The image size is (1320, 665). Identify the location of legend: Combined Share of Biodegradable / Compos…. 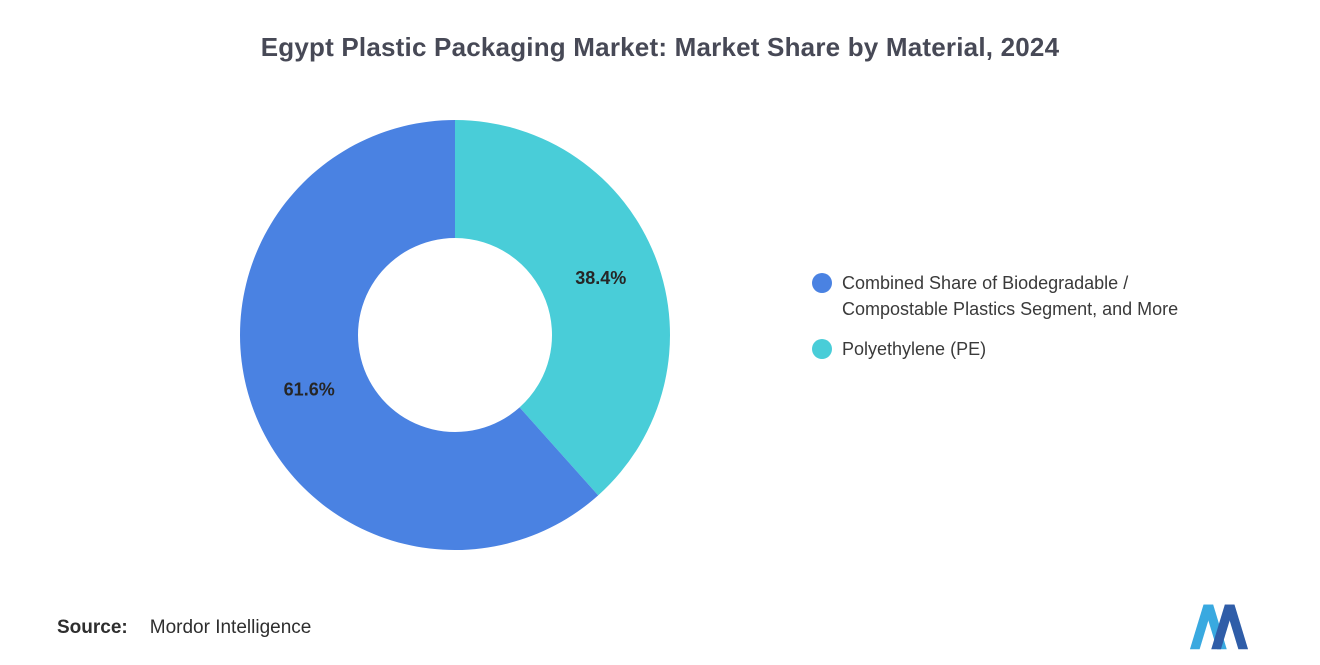
(995, 316).